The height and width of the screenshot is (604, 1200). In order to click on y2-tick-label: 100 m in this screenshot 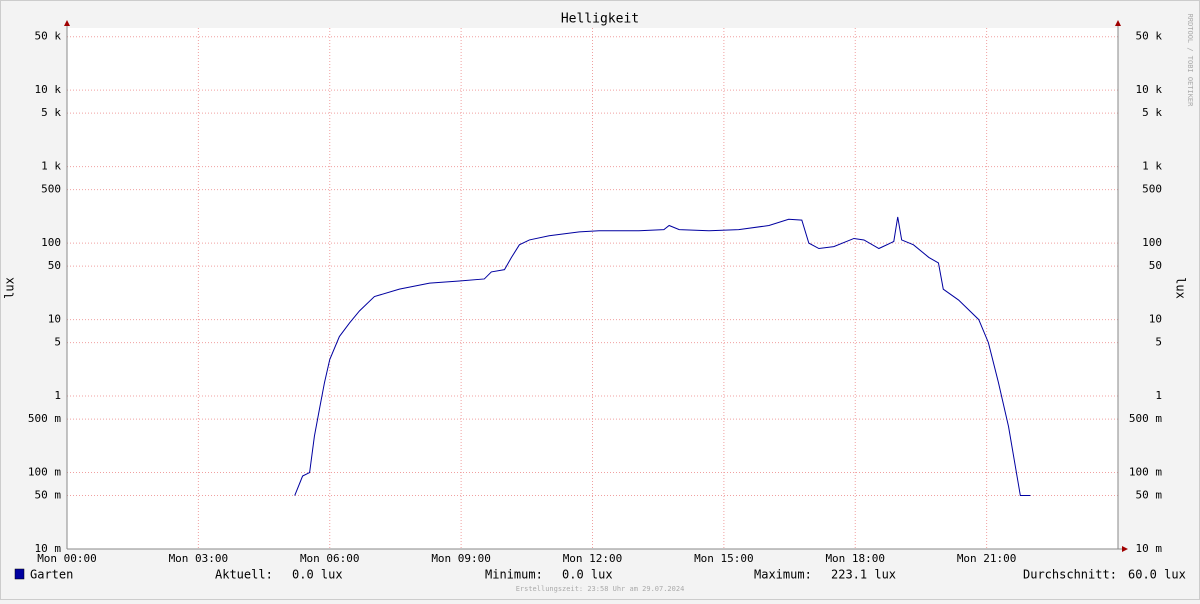, I will do `click(1145, 472)`.